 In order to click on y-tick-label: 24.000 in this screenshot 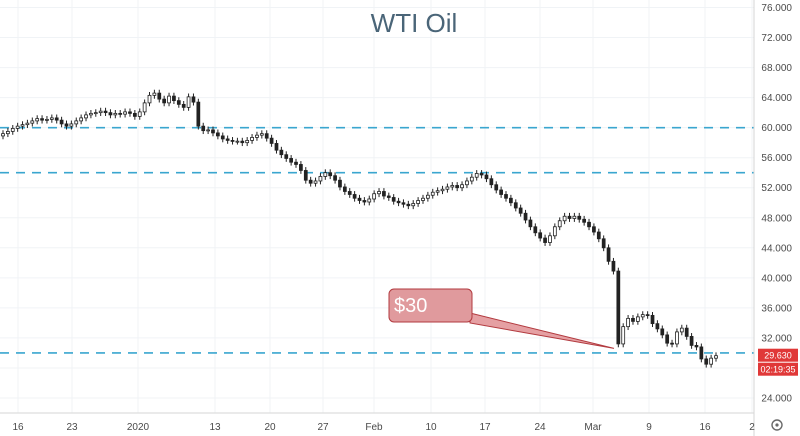, I will do `click(776, 398)`.